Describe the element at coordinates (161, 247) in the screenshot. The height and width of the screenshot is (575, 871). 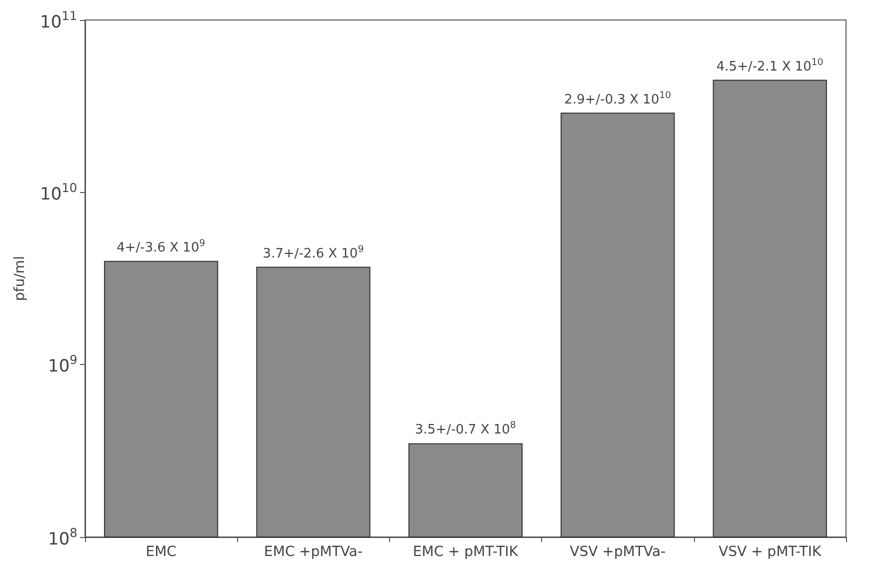
I see `annotation: 4+/-3.6 X 10$^{9}$` at that location.